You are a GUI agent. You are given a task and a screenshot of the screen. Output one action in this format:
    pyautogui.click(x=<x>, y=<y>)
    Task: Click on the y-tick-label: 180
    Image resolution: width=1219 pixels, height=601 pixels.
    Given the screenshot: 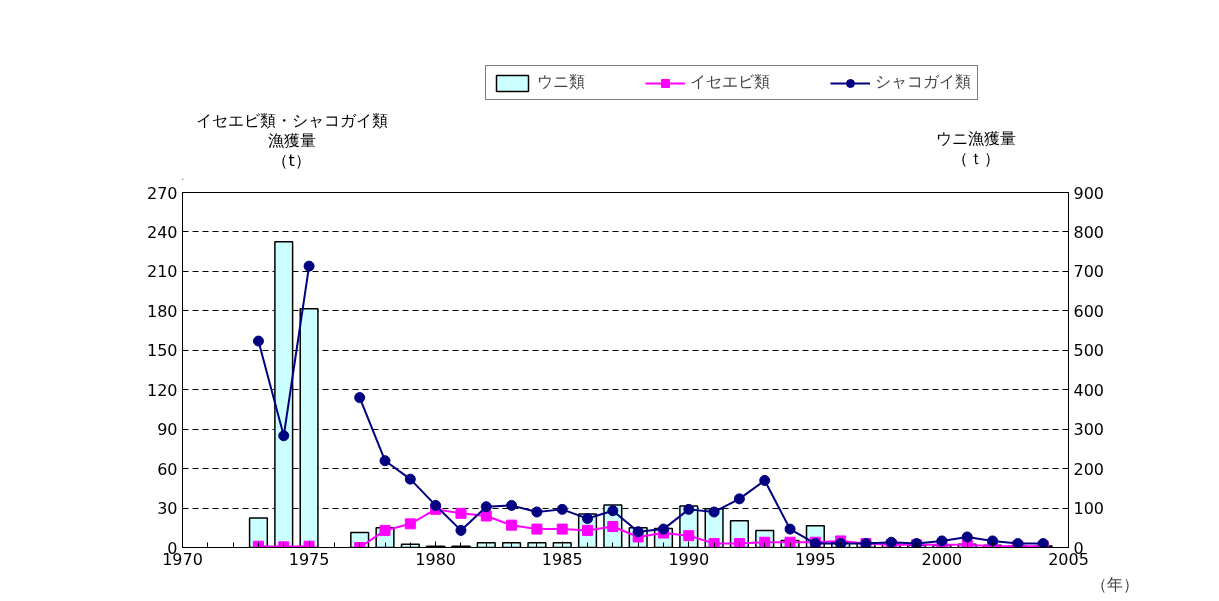 What is the action you would take?
    pyautogui.click(x=162, y=311)
    